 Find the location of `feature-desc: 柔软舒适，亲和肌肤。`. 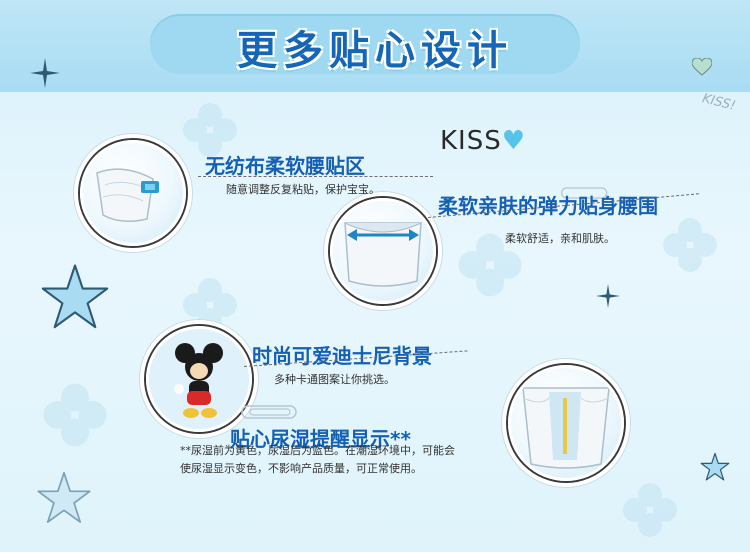

feature-desc: 柔软舒适，亲和肌肤。 is located at coordinates (560, 238).